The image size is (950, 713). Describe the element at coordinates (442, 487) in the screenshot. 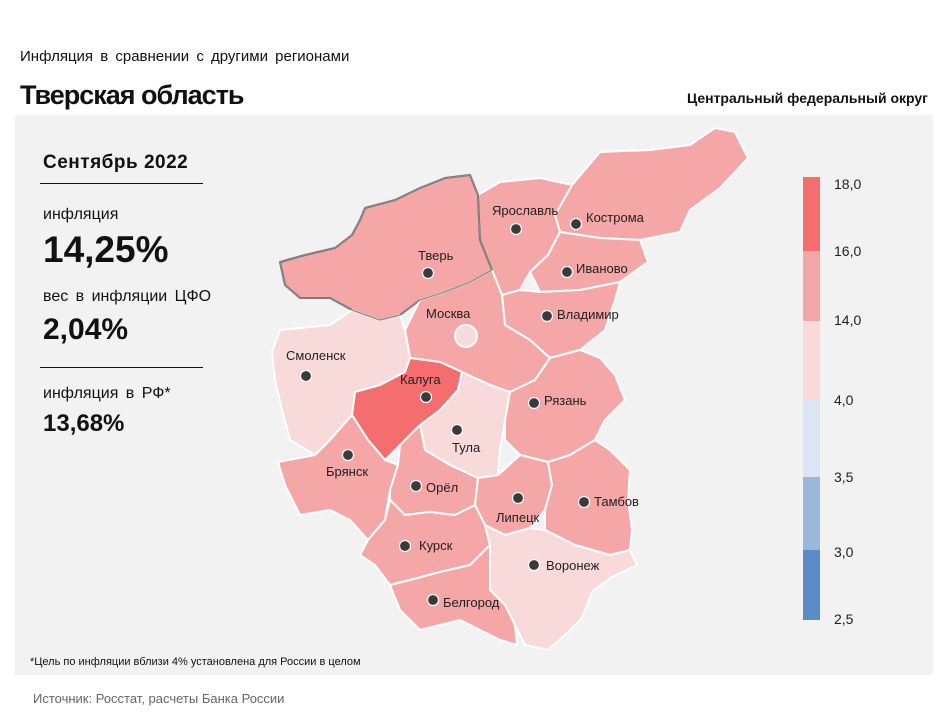

I see `label-orel: Орёл` at that location.